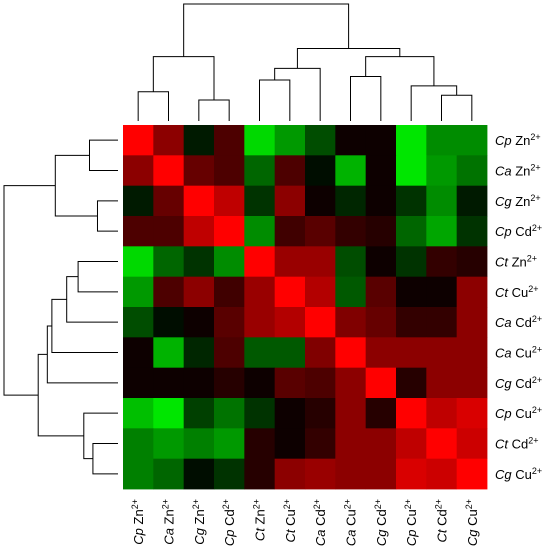  Describe the element at coordinates (381, 522) in the screenshot. I see `column-label: Cg Cd2+` at that location.